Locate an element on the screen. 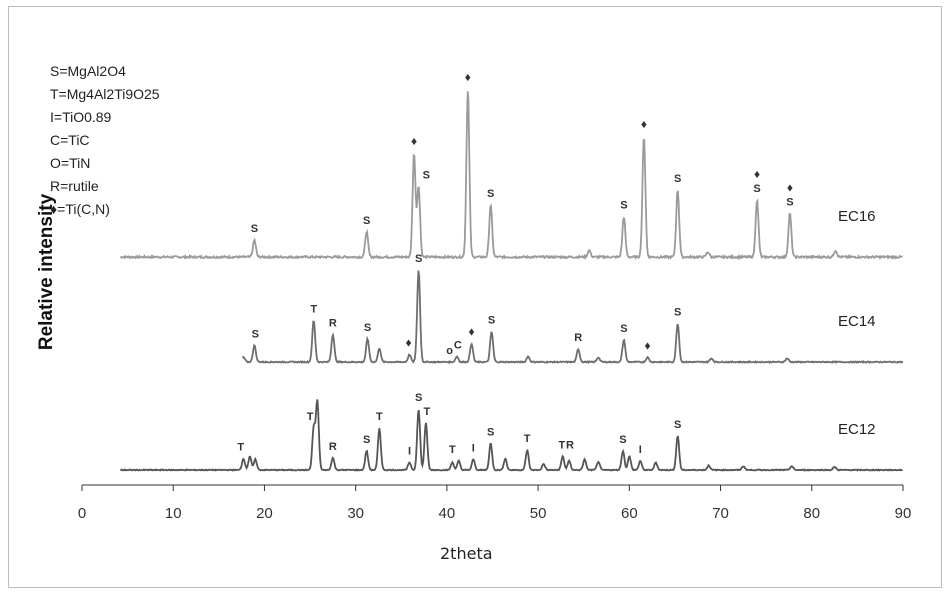 The height and width of the screenshot is (592, 951). series-line-ec12 is located at coordinates (512, 435).